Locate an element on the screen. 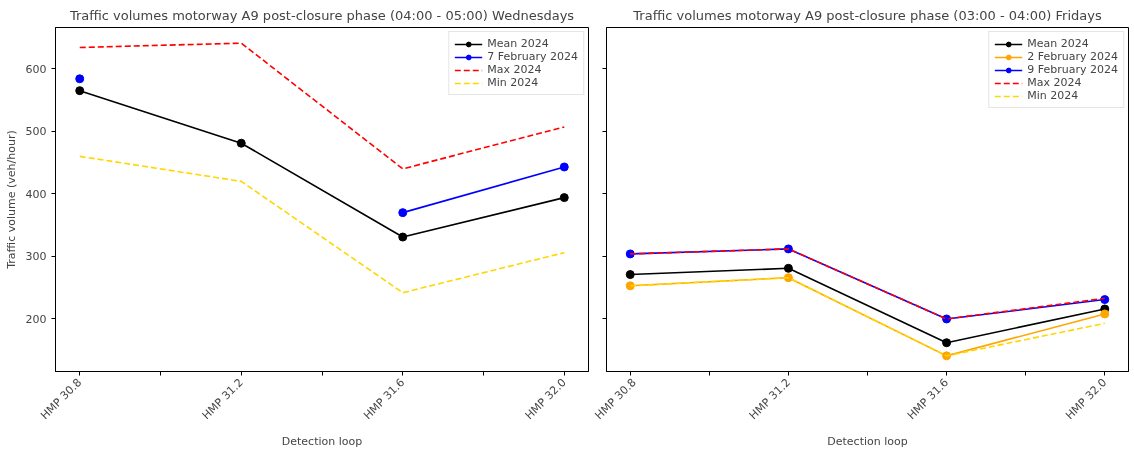  y-tick-label: 200 is located at coordinates (36, 319).